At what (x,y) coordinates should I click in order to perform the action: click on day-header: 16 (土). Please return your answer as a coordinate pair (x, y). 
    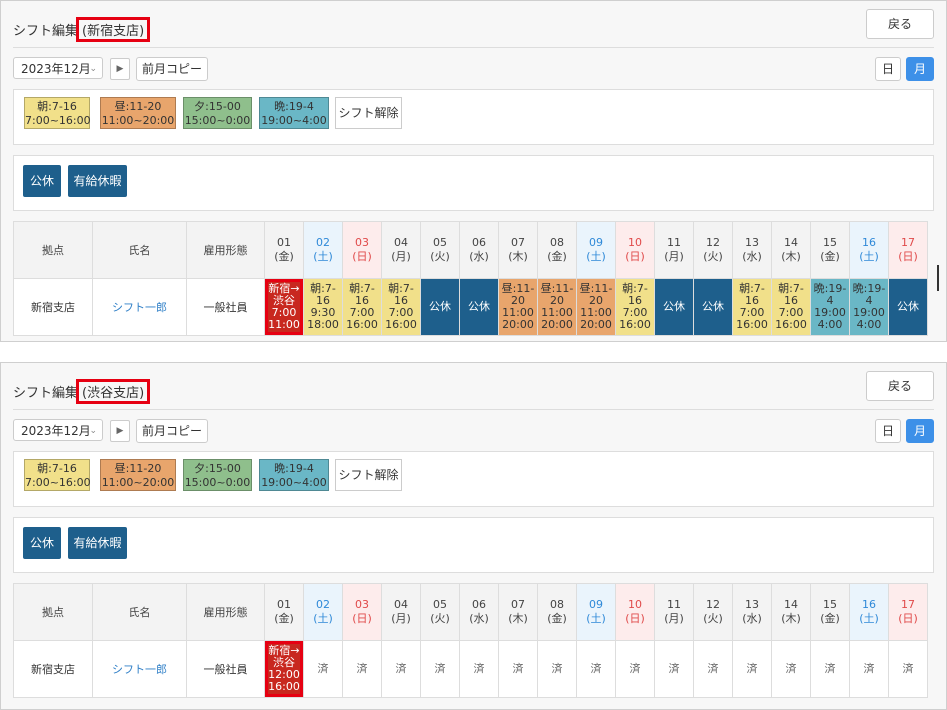
    Looking at the image, I should click on (869, 250).